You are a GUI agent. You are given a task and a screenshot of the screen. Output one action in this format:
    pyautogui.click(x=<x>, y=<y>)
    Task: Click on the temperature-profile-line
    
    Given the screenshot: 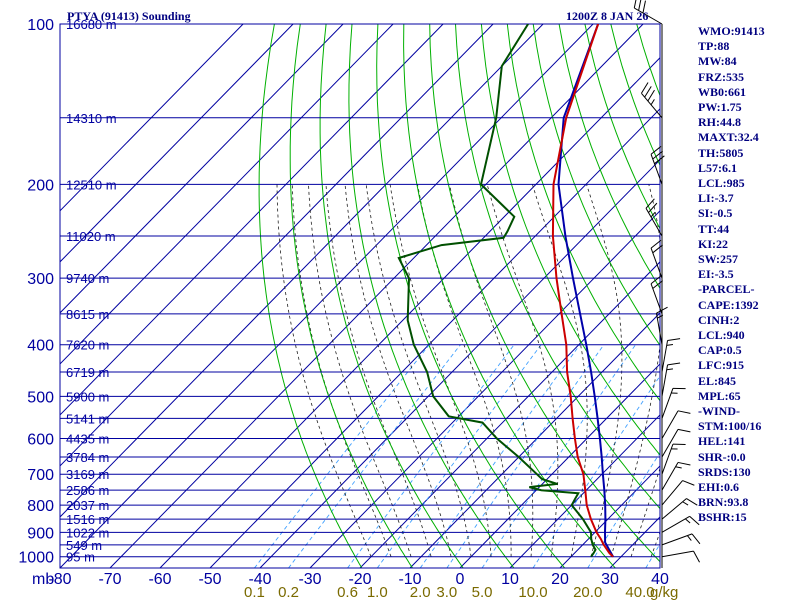 What is the action you would take?
    pyautogui.click(x=582, y=291)
    